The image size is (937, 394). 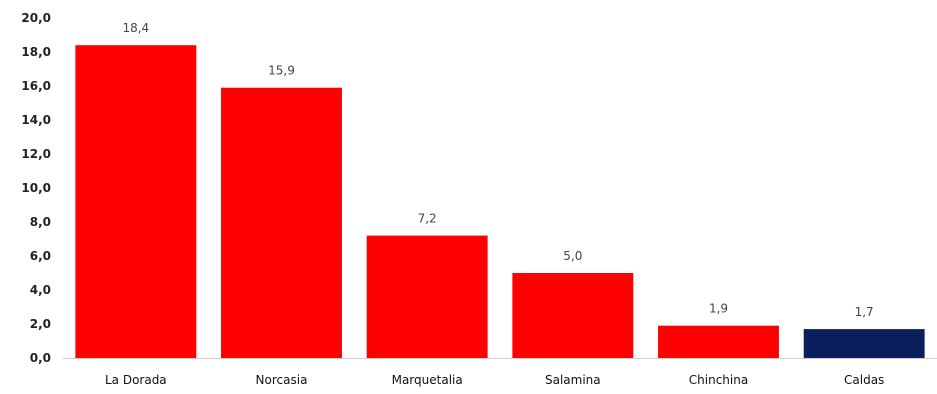 What do you see at coordinates (718, 380) in the screenshot?
I see `x-tick-label: Chinchina` at bounding box center [718, 380].